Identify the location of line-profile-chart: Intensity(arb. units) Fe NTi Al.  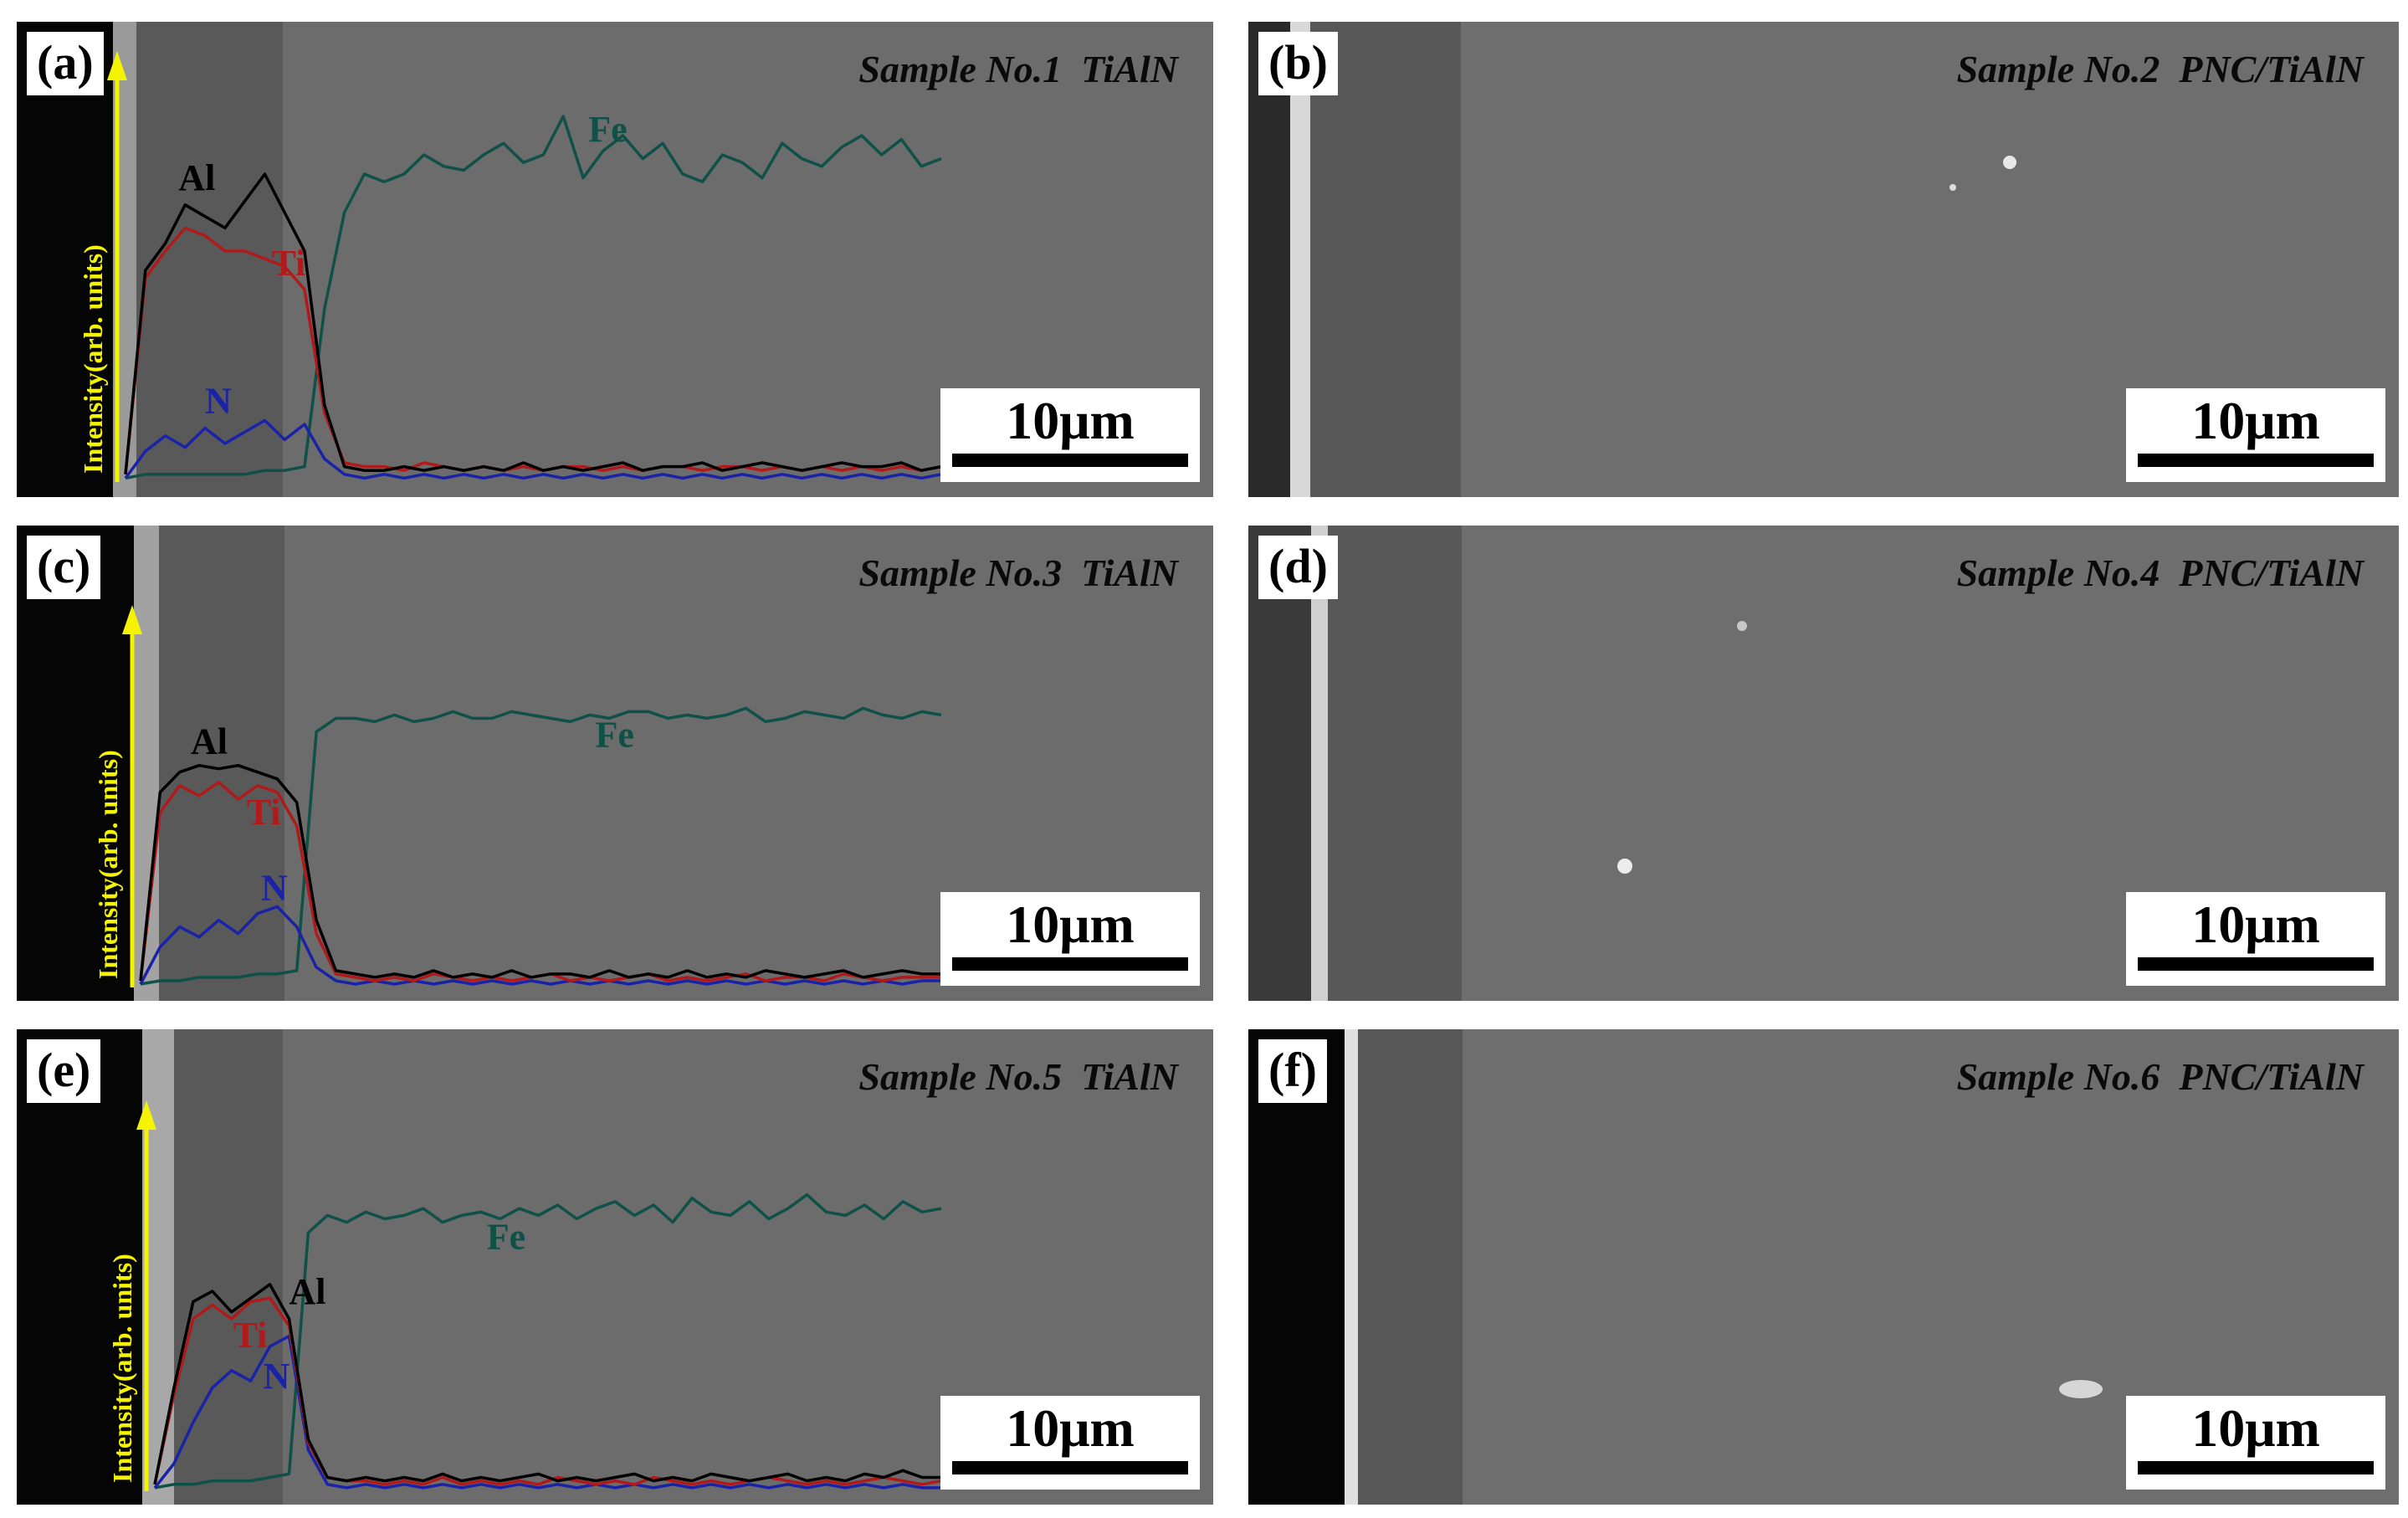
(524, 1295).